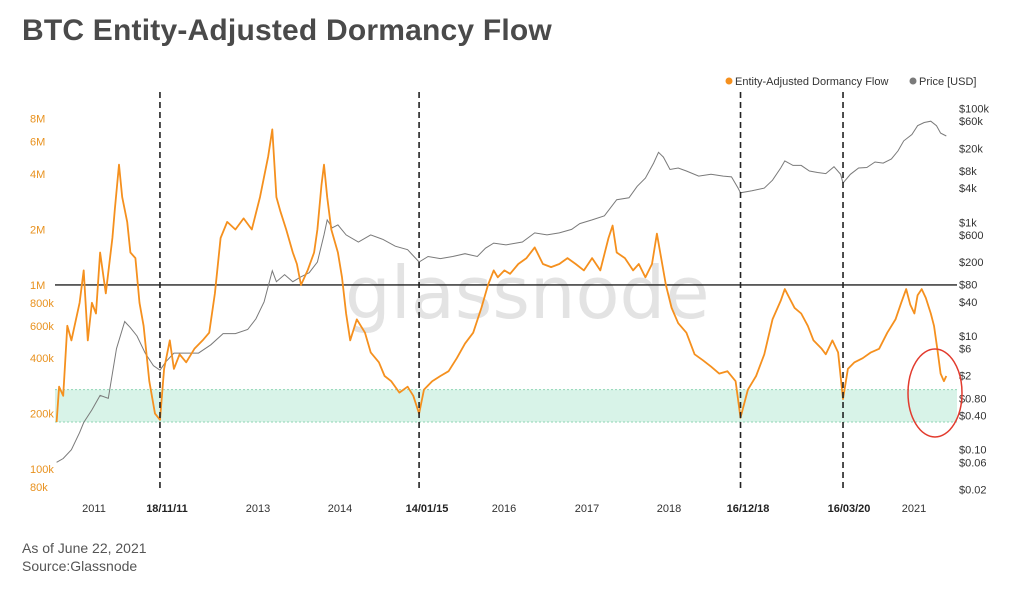 This screenshot has height=597, width=1024. What do you see at coordinates (527, 293) in the screenshot?
I see `watermark: glassnode` at bounding box center [527, 293].